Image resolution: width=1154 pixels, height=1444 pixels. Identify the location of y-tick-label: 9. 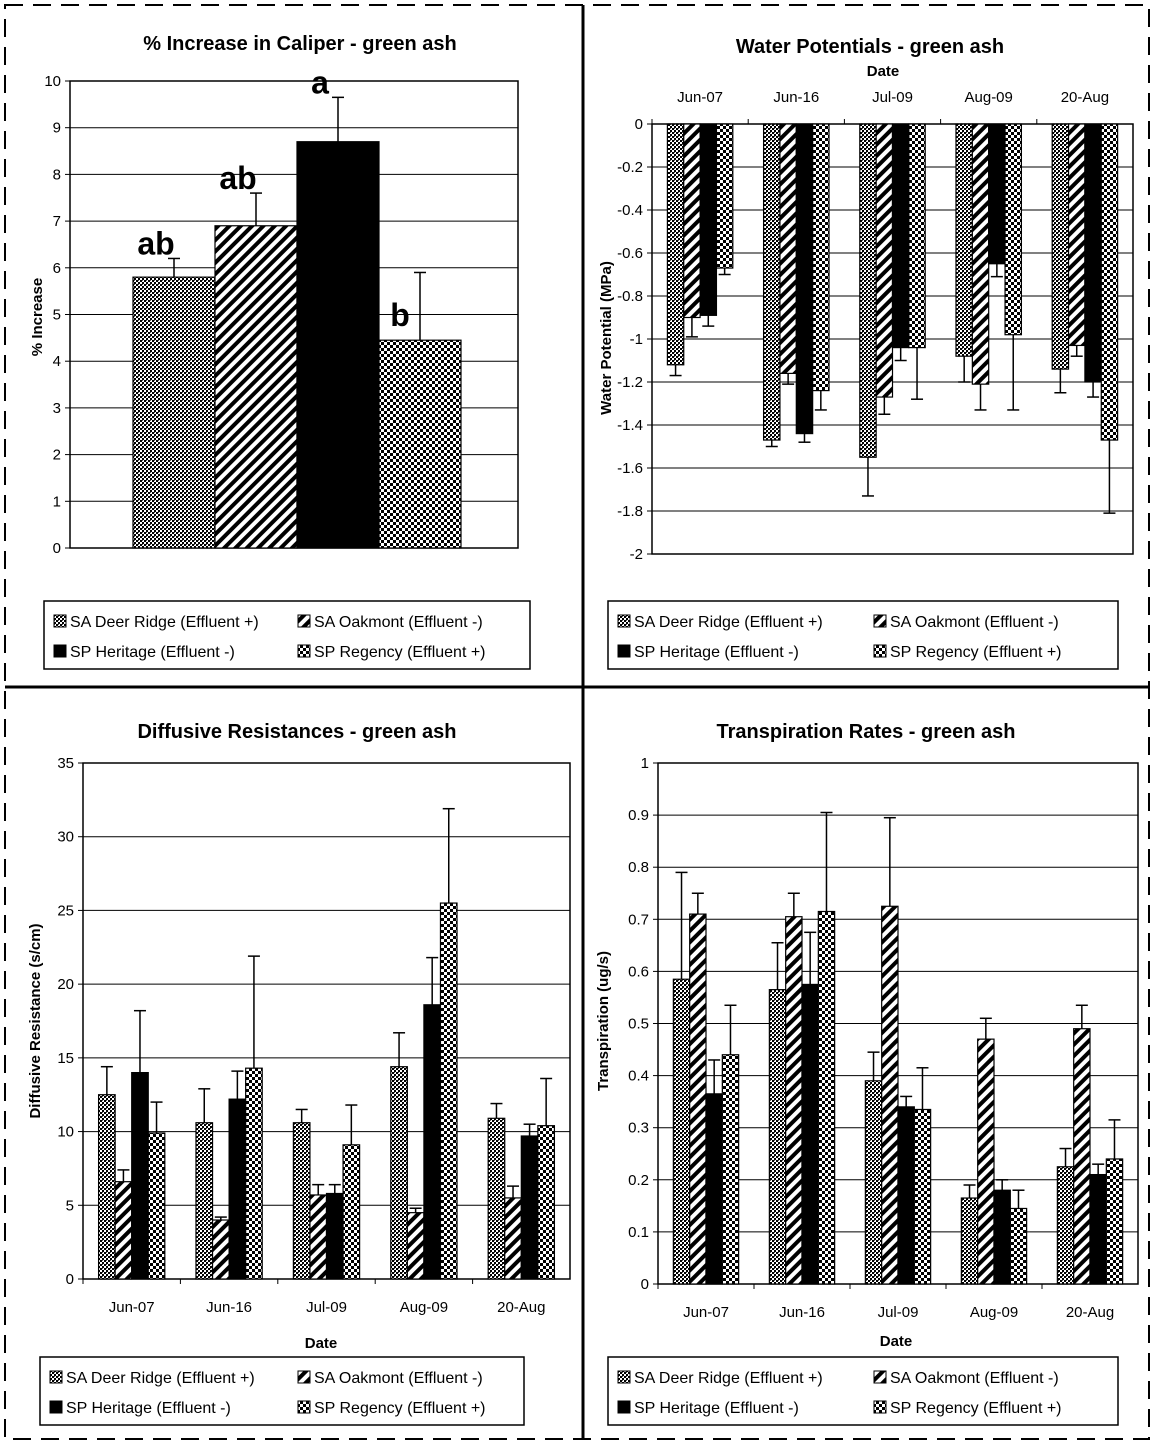
(57, 128).